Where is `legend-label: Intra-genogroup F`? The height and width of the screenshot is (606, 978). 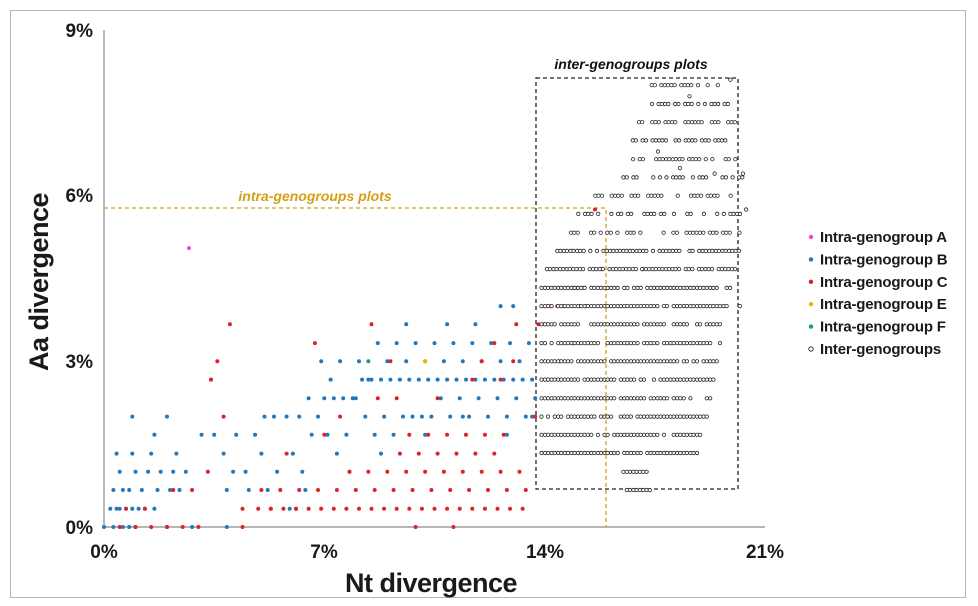 legend-label: Intra-genogroup F is located at coordinates (883, 327).